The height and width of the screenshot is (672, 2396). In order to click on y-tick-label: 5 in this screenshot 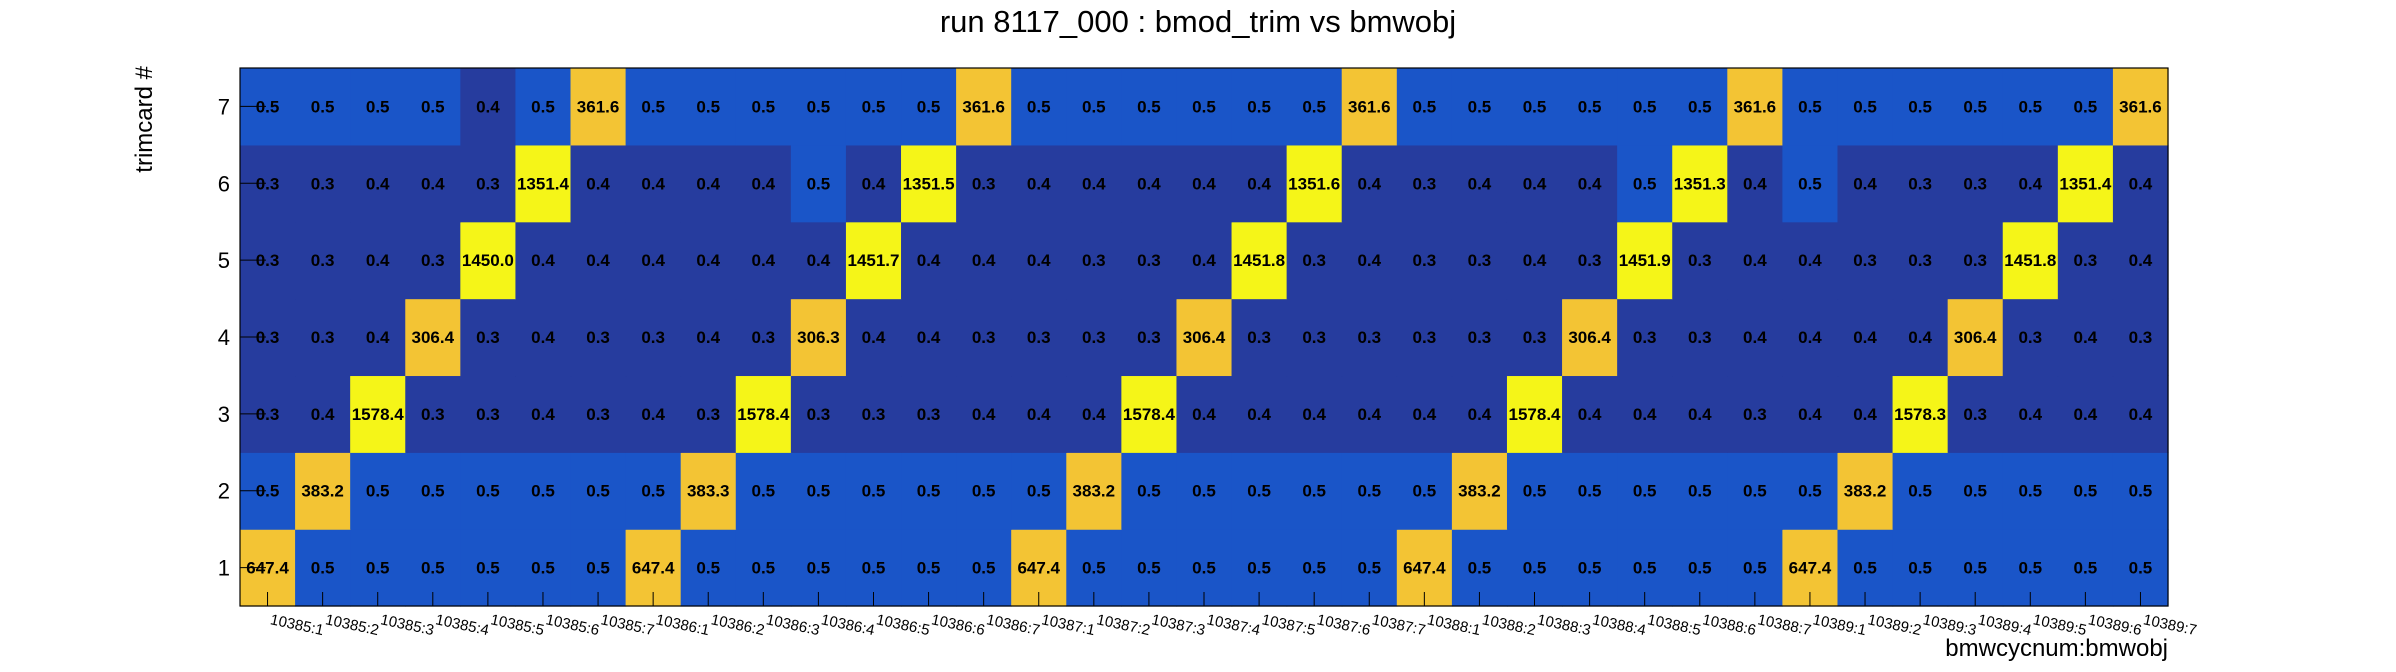, I will do `click(224, 260)`.